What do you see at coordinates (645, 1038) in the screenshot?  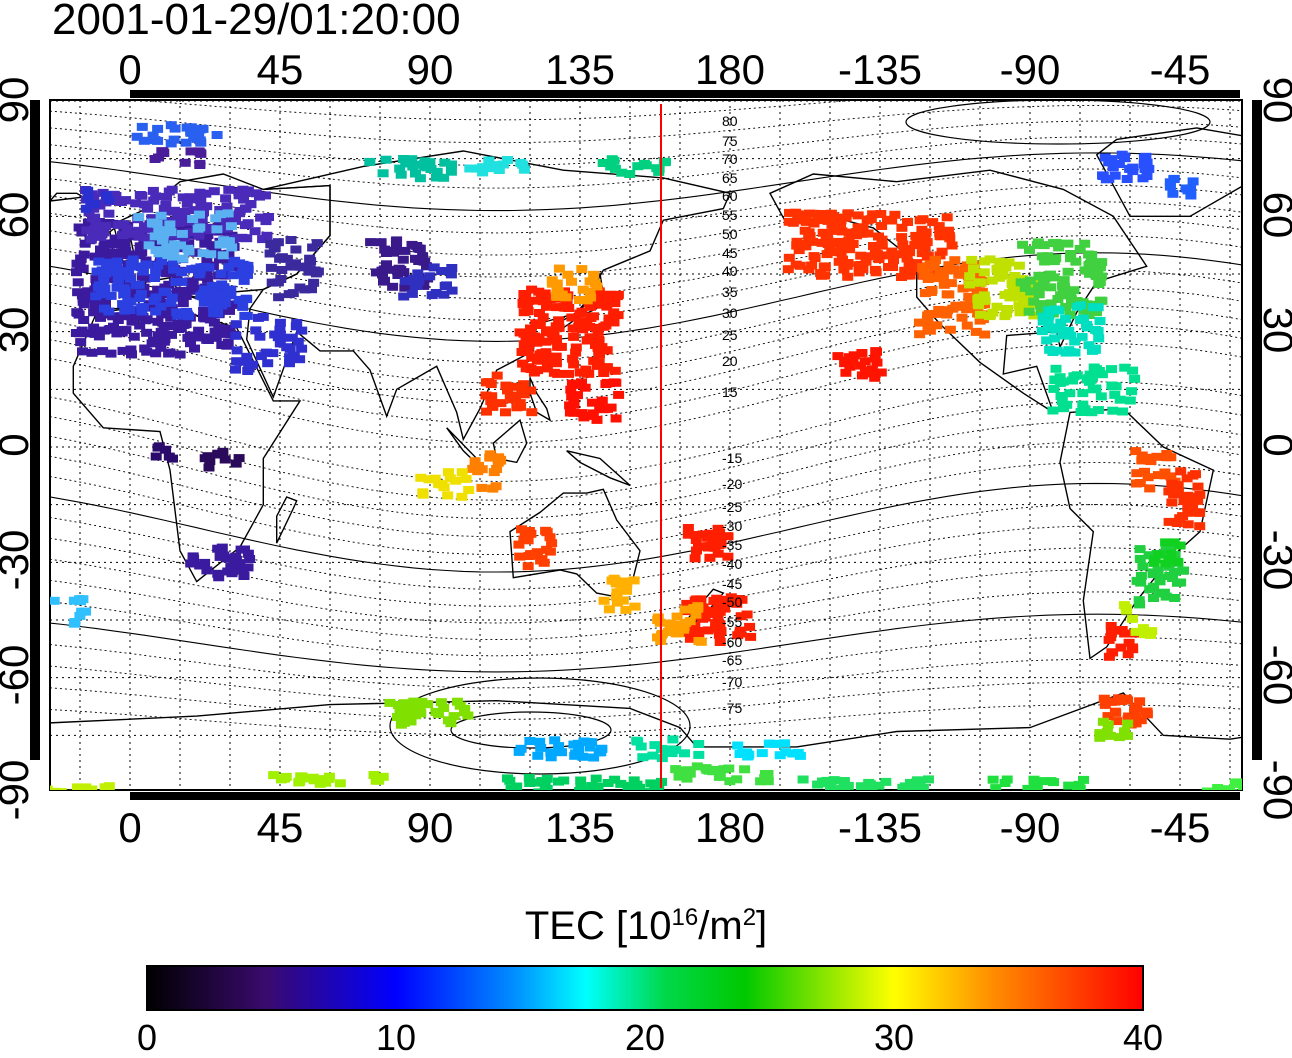 I see `colorbar-tick-20: 20` at bounding box center [645, 1038].